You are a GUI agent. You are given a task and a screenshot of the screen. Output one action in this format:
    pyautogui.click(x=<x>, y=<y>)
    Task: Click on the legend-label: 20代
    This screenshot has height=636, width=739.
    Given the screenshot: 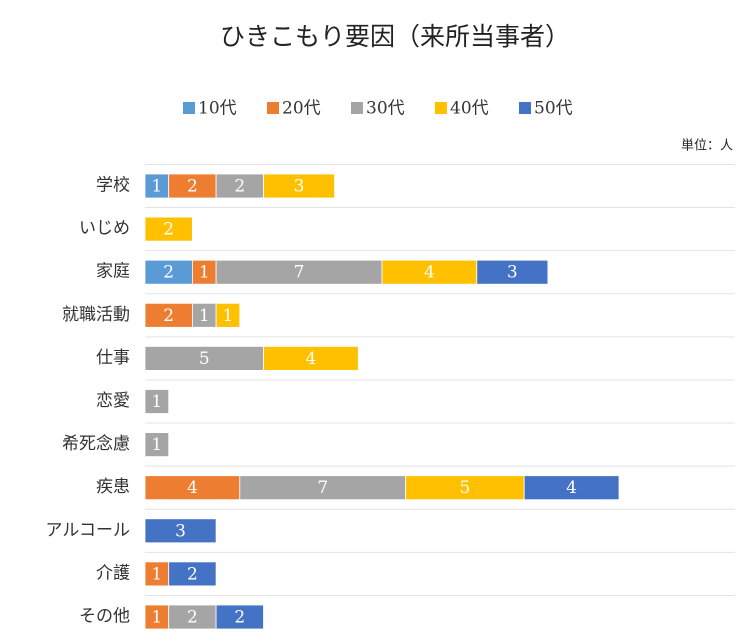 What is the action you would take?
    pyautogui.click(x=301, y=109)
    